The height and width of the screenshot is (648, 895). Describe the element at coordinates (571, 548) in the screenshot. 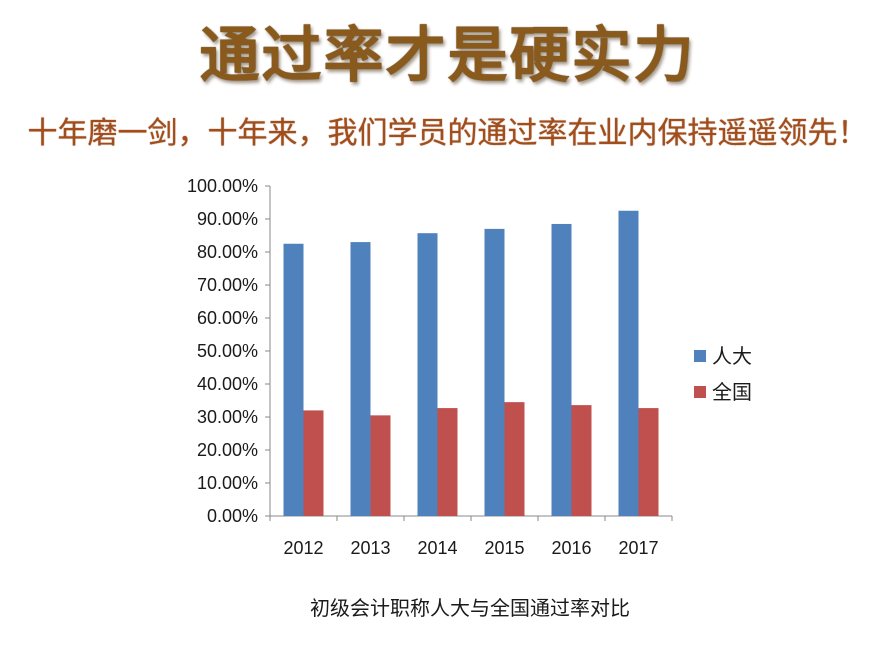

I see `x-tick-label: 2016` at that location.